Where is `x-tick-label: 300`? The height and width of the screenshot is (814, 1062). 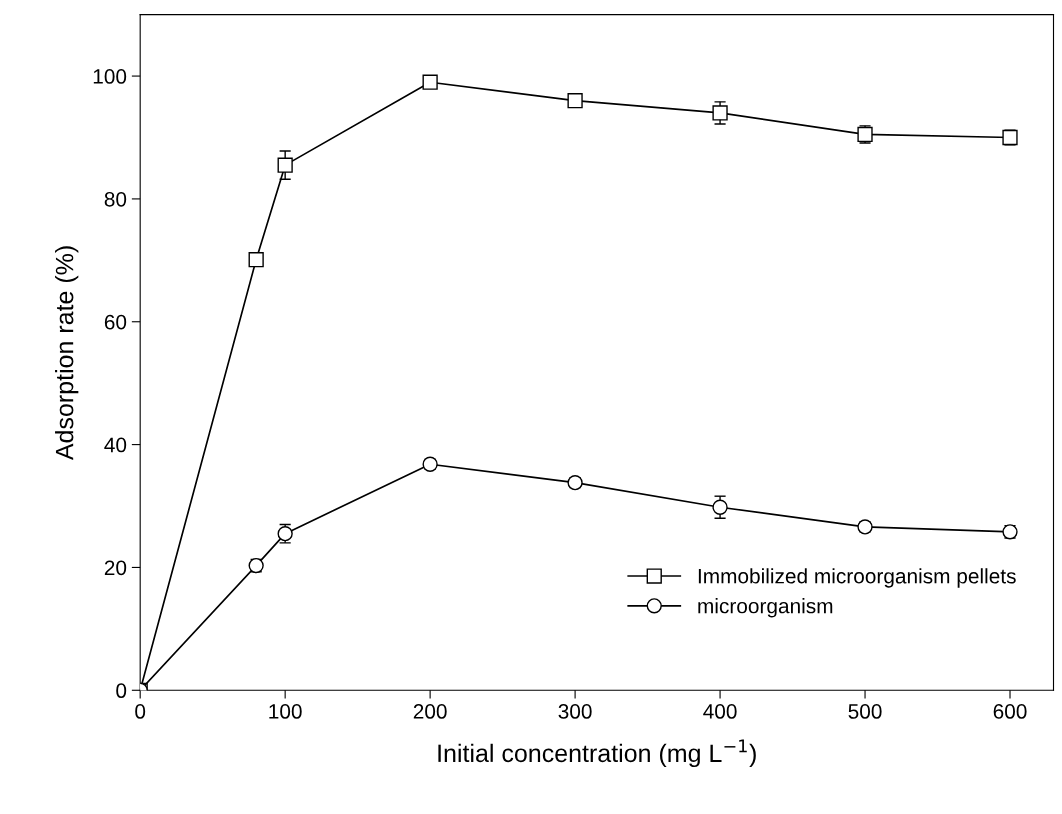 x-tick-label: 300 is located at coordinates (575, 711).